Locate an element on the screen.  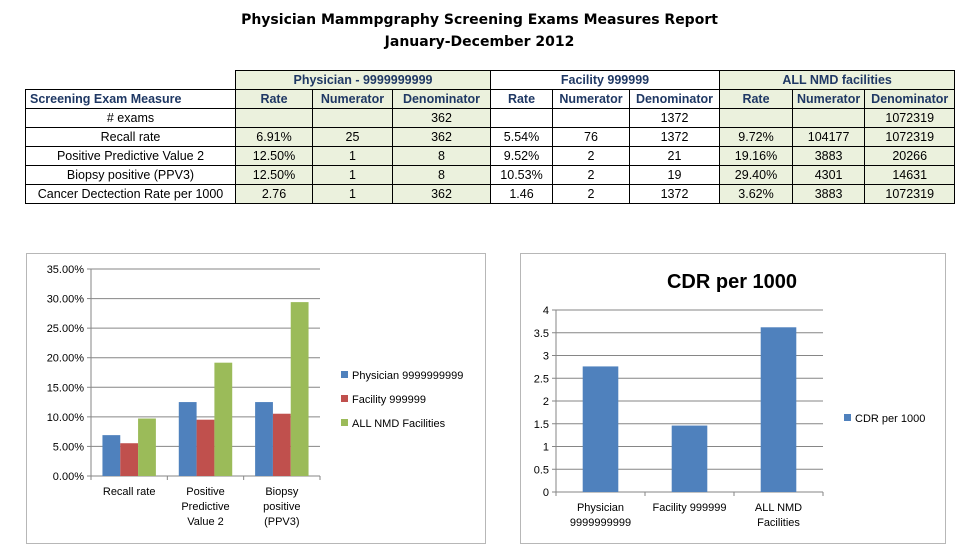
category-label: Positive is located at coordinates (205, 492).